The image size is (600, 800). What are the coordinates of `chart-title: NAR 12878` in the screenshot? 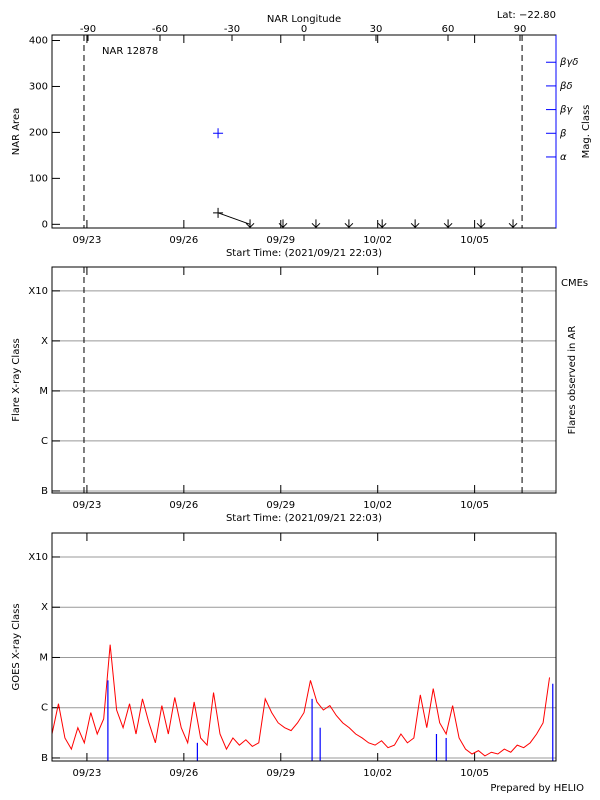 It's located at (130, 51).